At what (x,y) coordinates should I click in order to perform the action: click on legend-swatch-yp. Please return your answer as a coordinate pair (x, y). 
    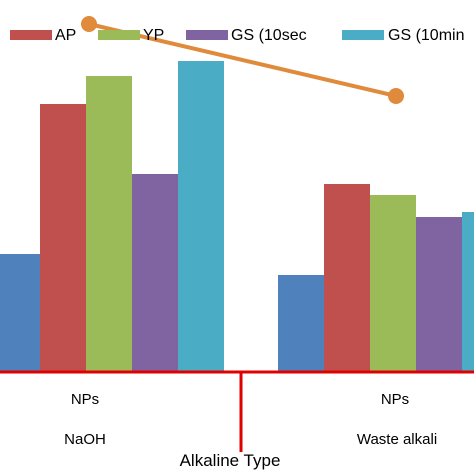
    Looking at the image, I should click on (119, 35).